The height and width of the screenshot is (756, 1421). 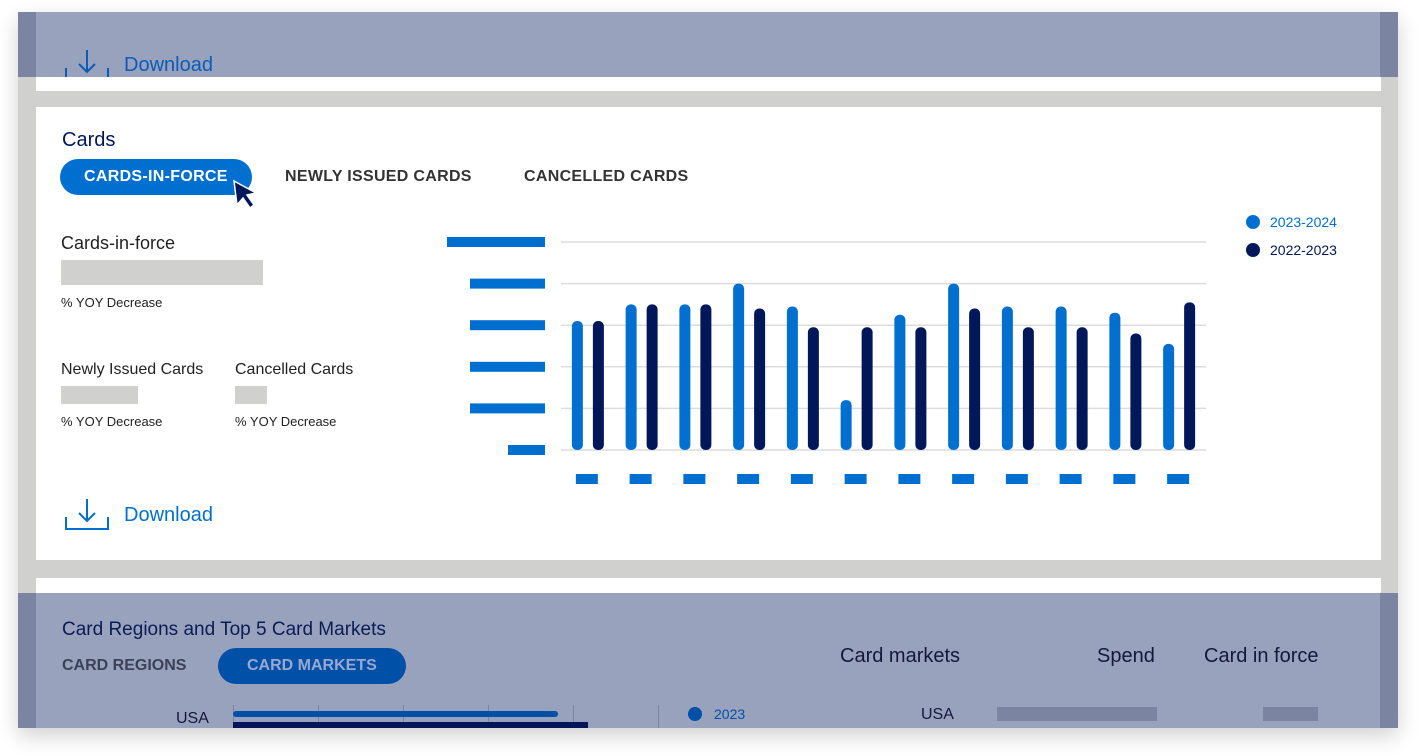 I want to click on section-bottom-edge, so click(x=708, y=84).